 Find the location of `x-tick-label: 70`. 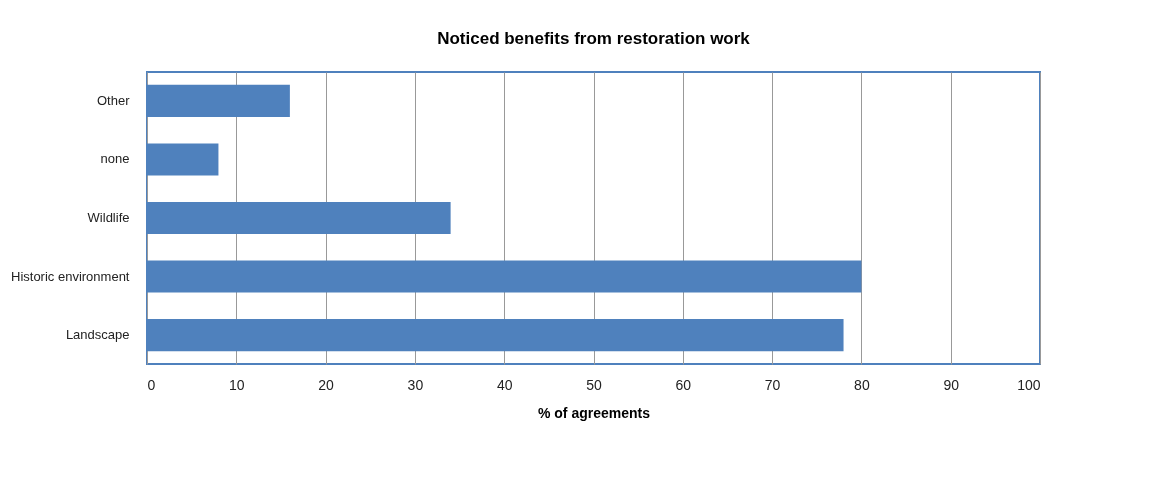

x-tick-label: 70 is located at coordinates (772, 384).